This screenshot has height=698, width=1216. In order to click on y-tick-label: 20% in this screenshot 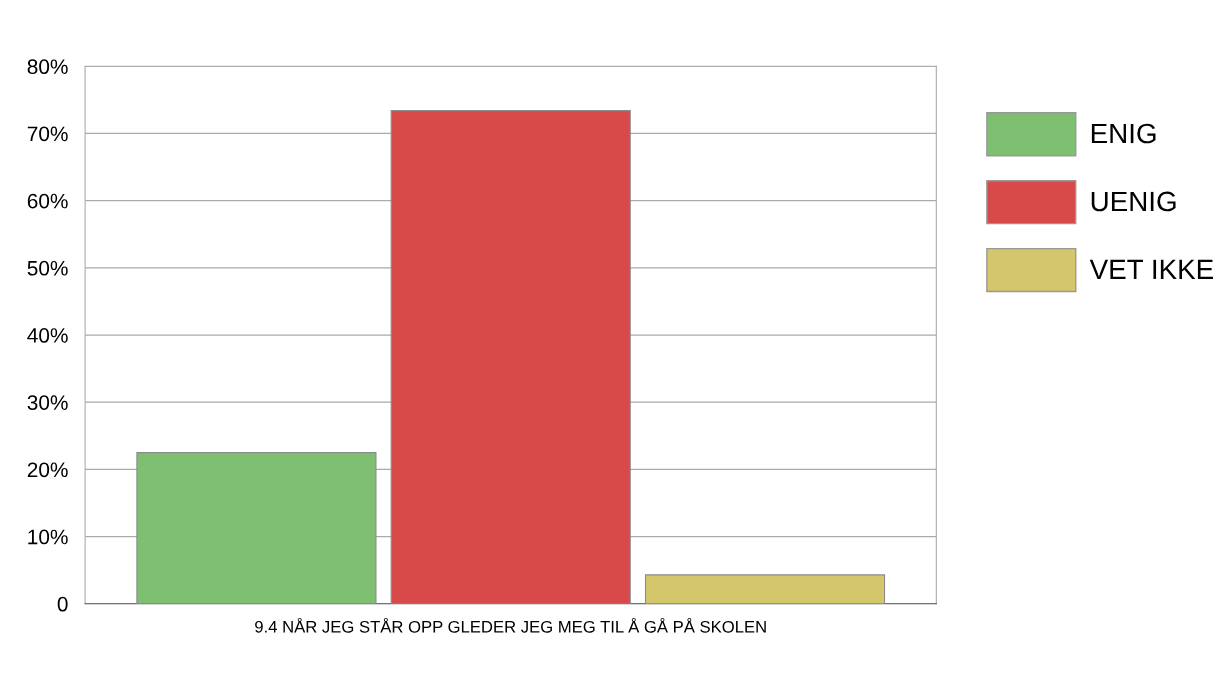, I will do `click(47, 470)`.